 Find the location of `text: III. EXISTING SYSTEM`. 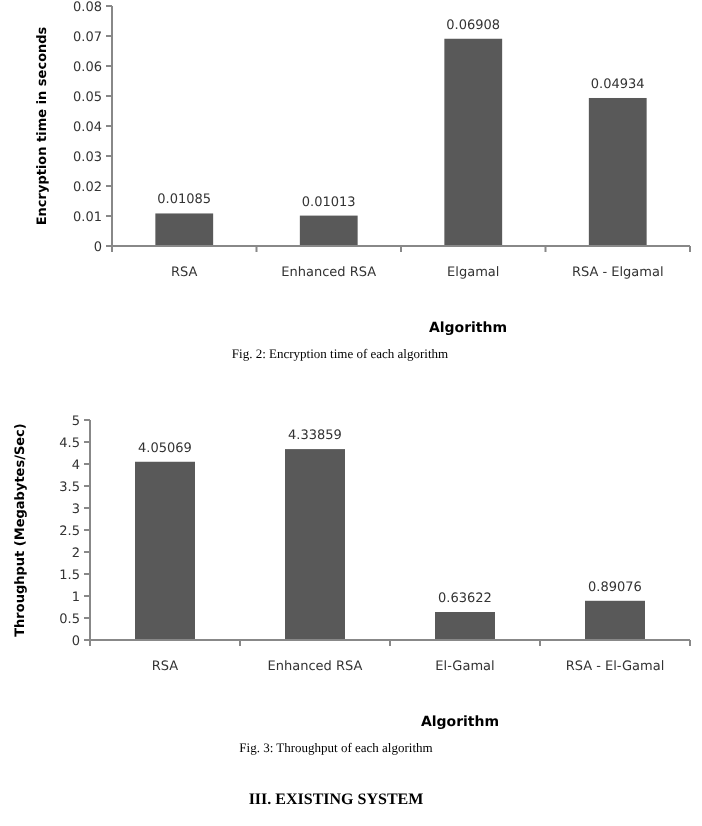

text: III. EXISTING SYSTEM is located at coordinates (336, 799).